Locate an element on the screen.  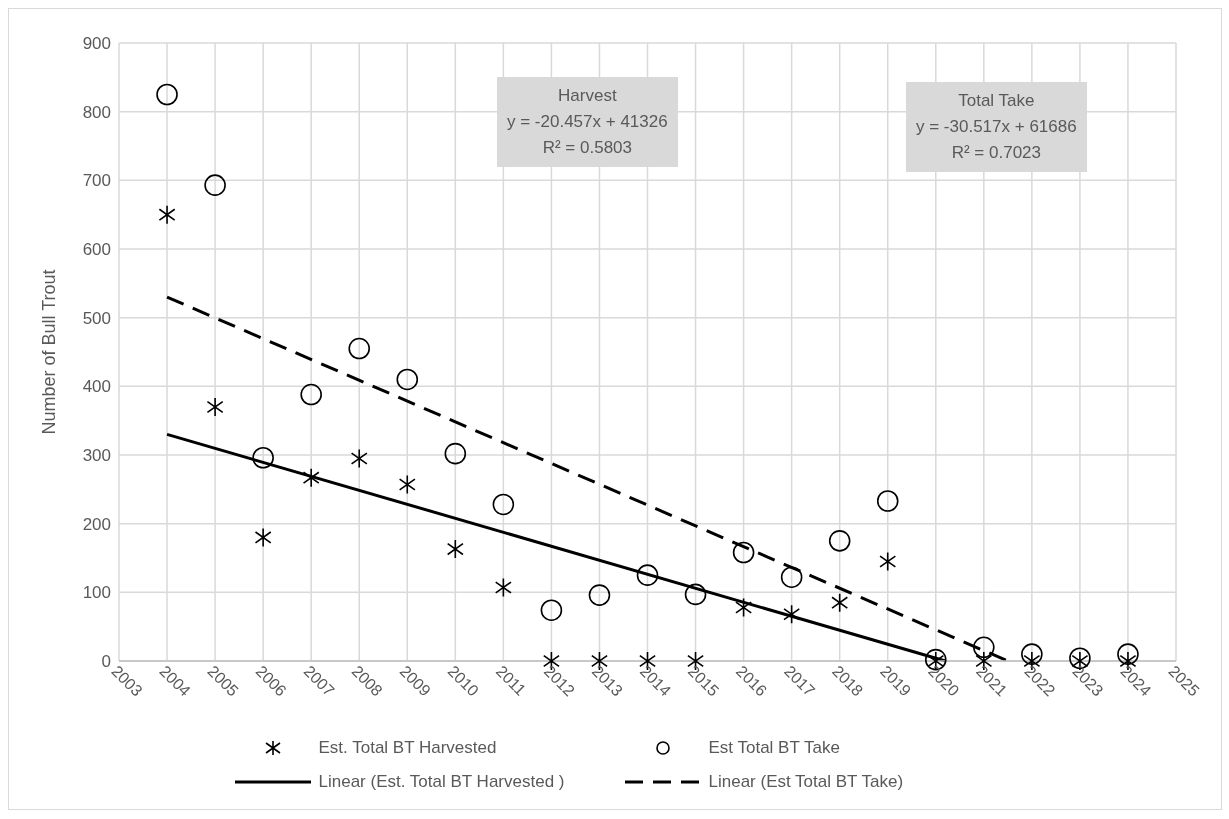
legend-label: Est Total BT Take is located at coordinates (774, 748).